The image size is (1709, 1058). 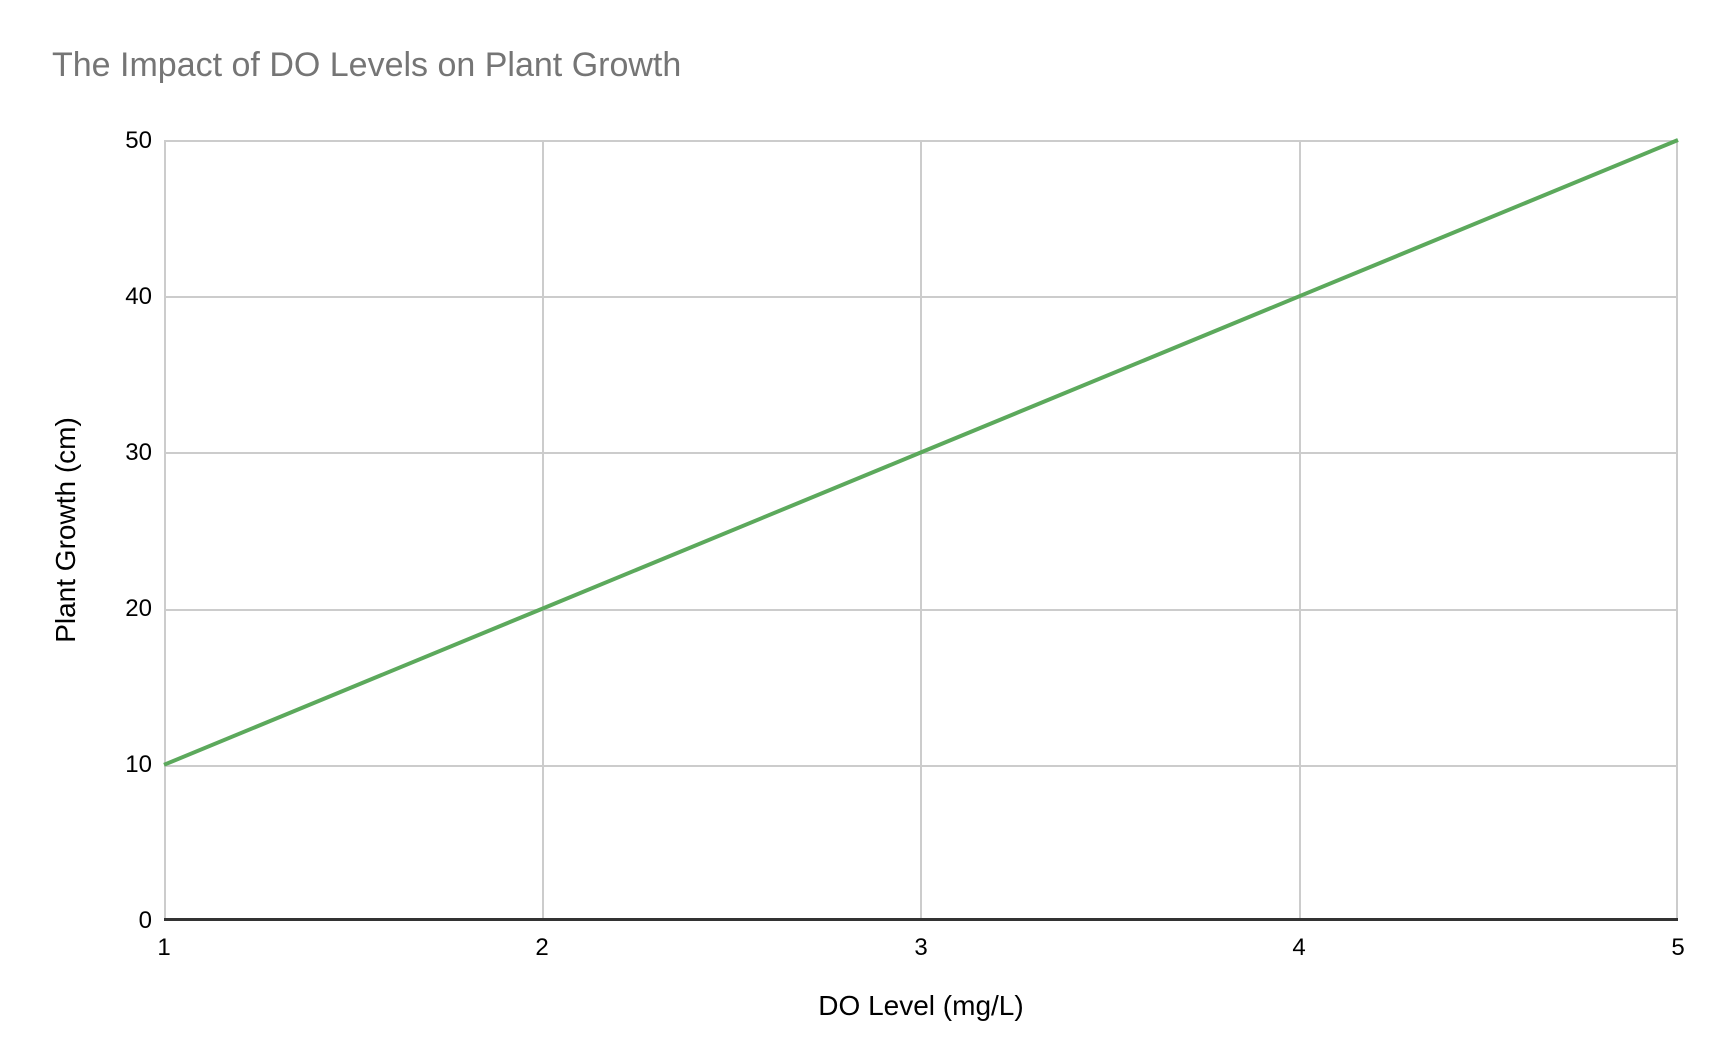 I want to click on y-tick-label: 50, so click(x=138, y=140).